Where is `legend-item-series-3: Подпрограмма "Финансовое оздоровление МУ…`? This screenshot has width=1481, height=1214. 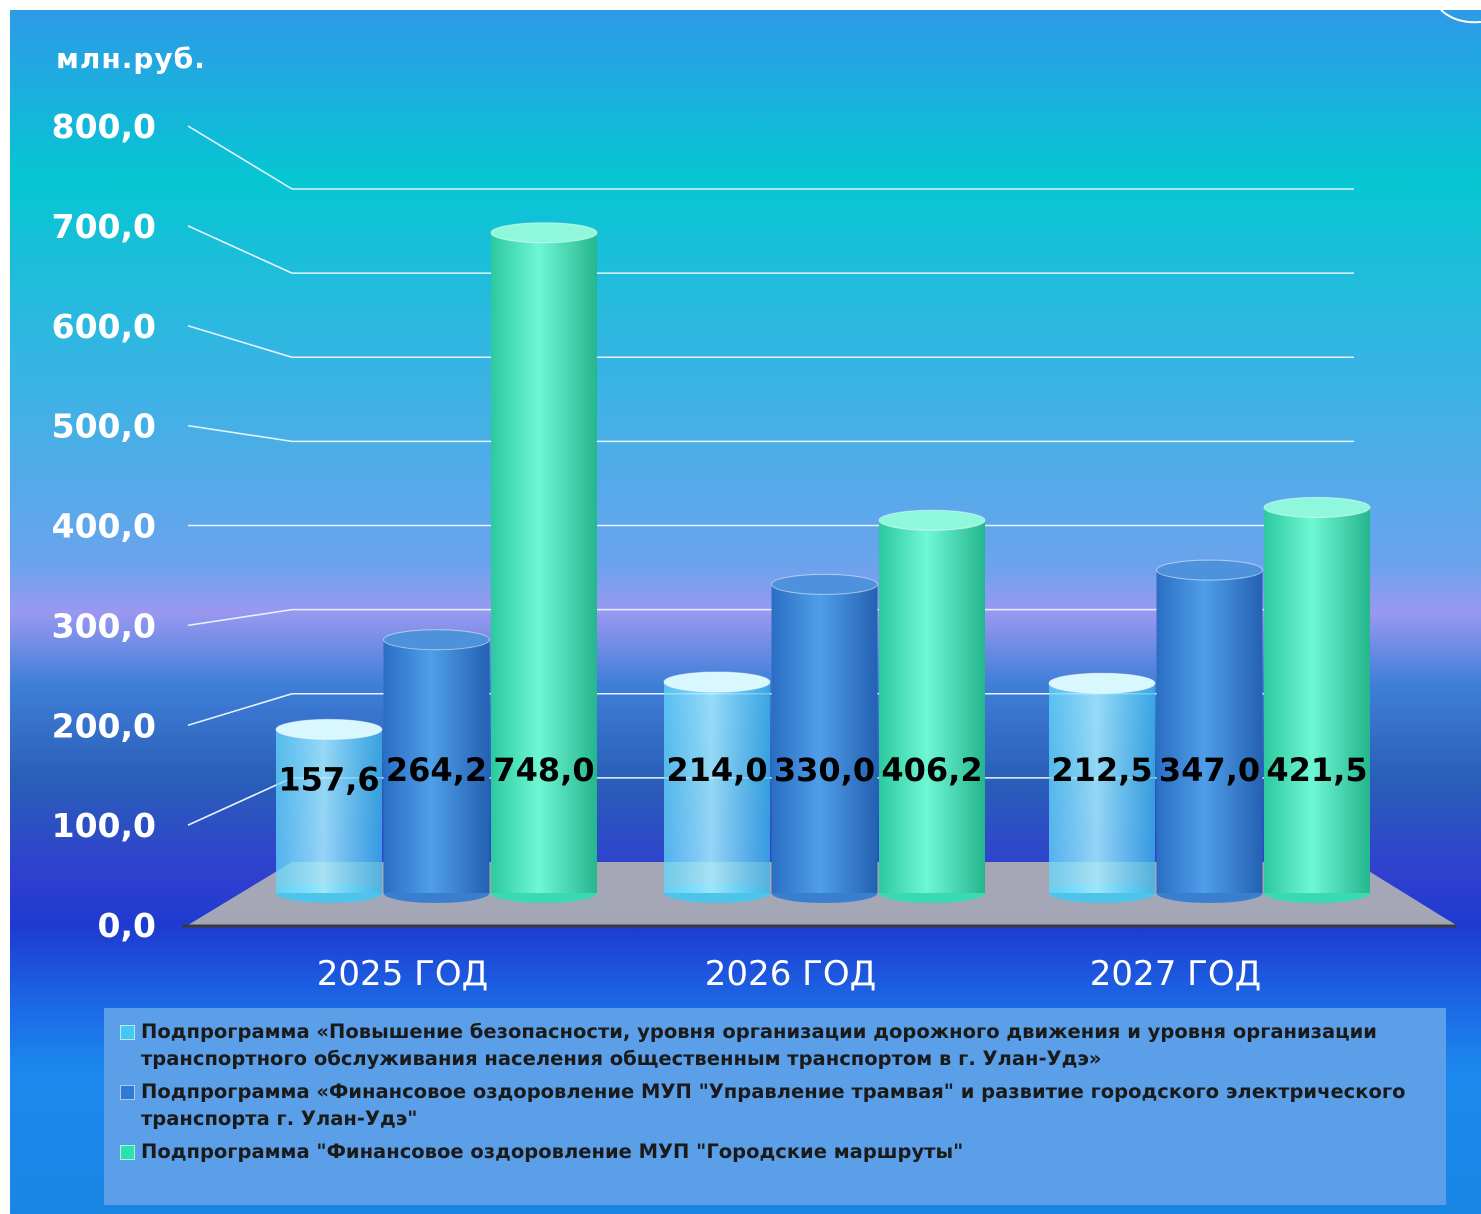 legend-item-series-3: Подпрограмма "Финансовое оздоровление МУ… is located at coordinates (775, 1151).